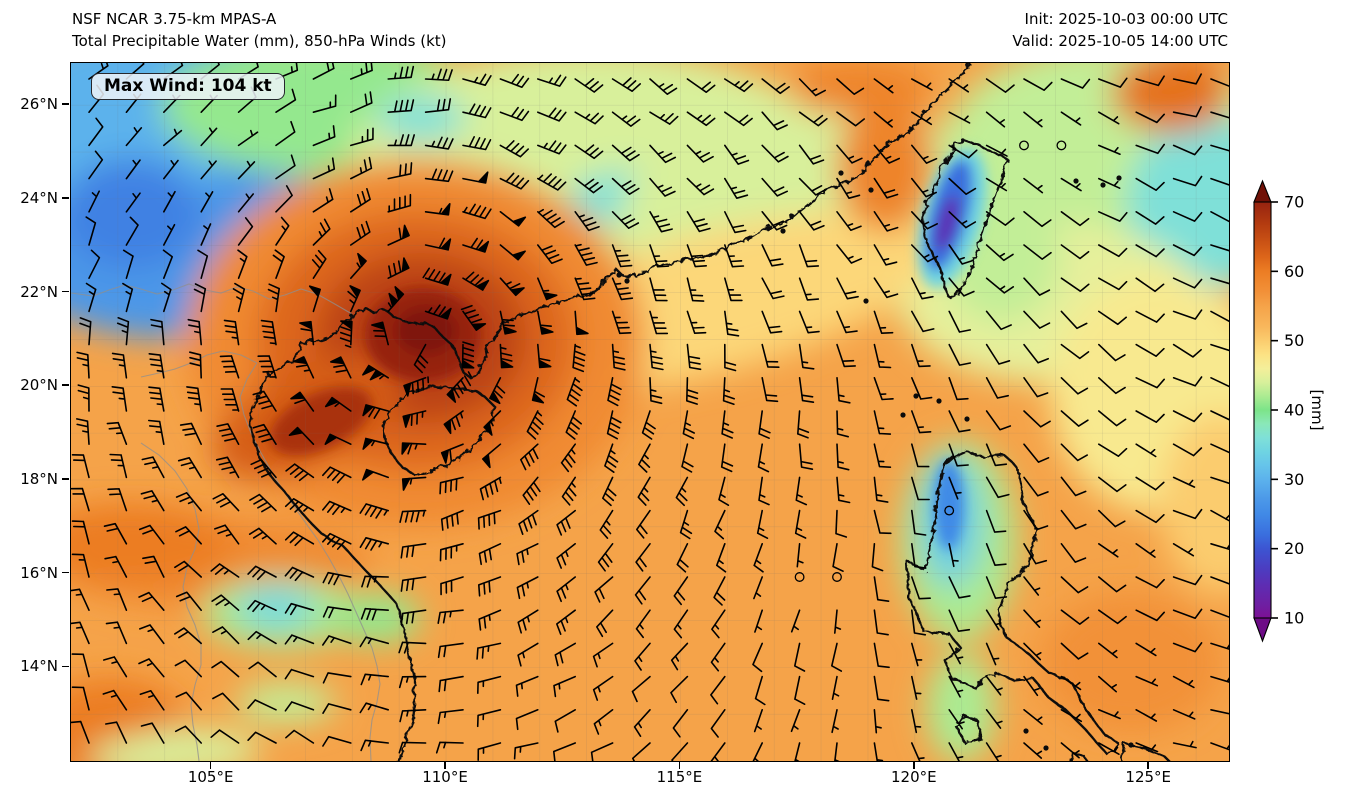 The height and width of the screenshot is (803, 1349). I want to click on colorbar-tick-value: 40, so click(1294, 410).